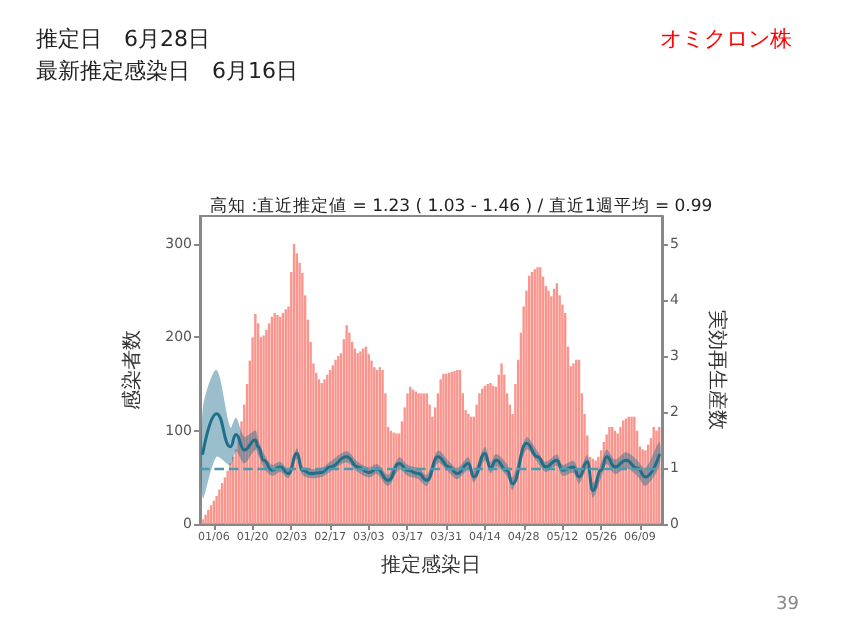 The height and width of the screenshot is (640, 854). What do you see at coordinates (431, 452) in the screenshot?
I see `line-series` at bounding box center [431, 452].